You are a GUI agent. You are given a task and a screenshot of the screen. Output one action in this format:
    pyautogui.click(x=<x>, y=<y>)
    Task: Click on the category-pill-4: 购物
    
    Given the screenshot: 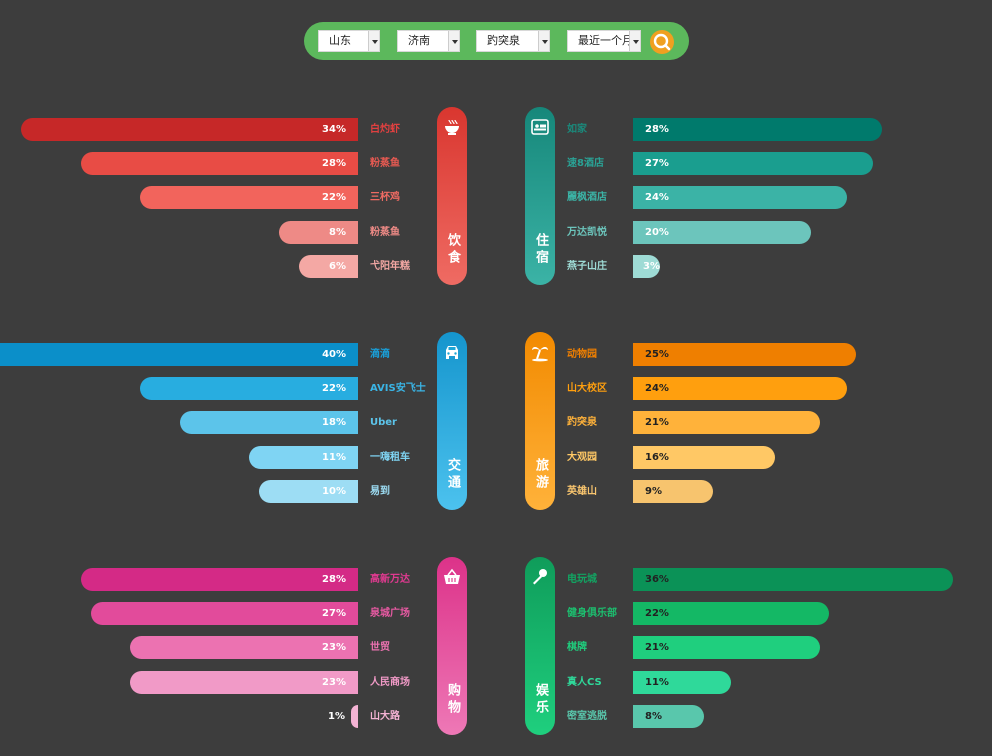 What is the action you would take?
    pyautogui.click(x=452, y=646)
    